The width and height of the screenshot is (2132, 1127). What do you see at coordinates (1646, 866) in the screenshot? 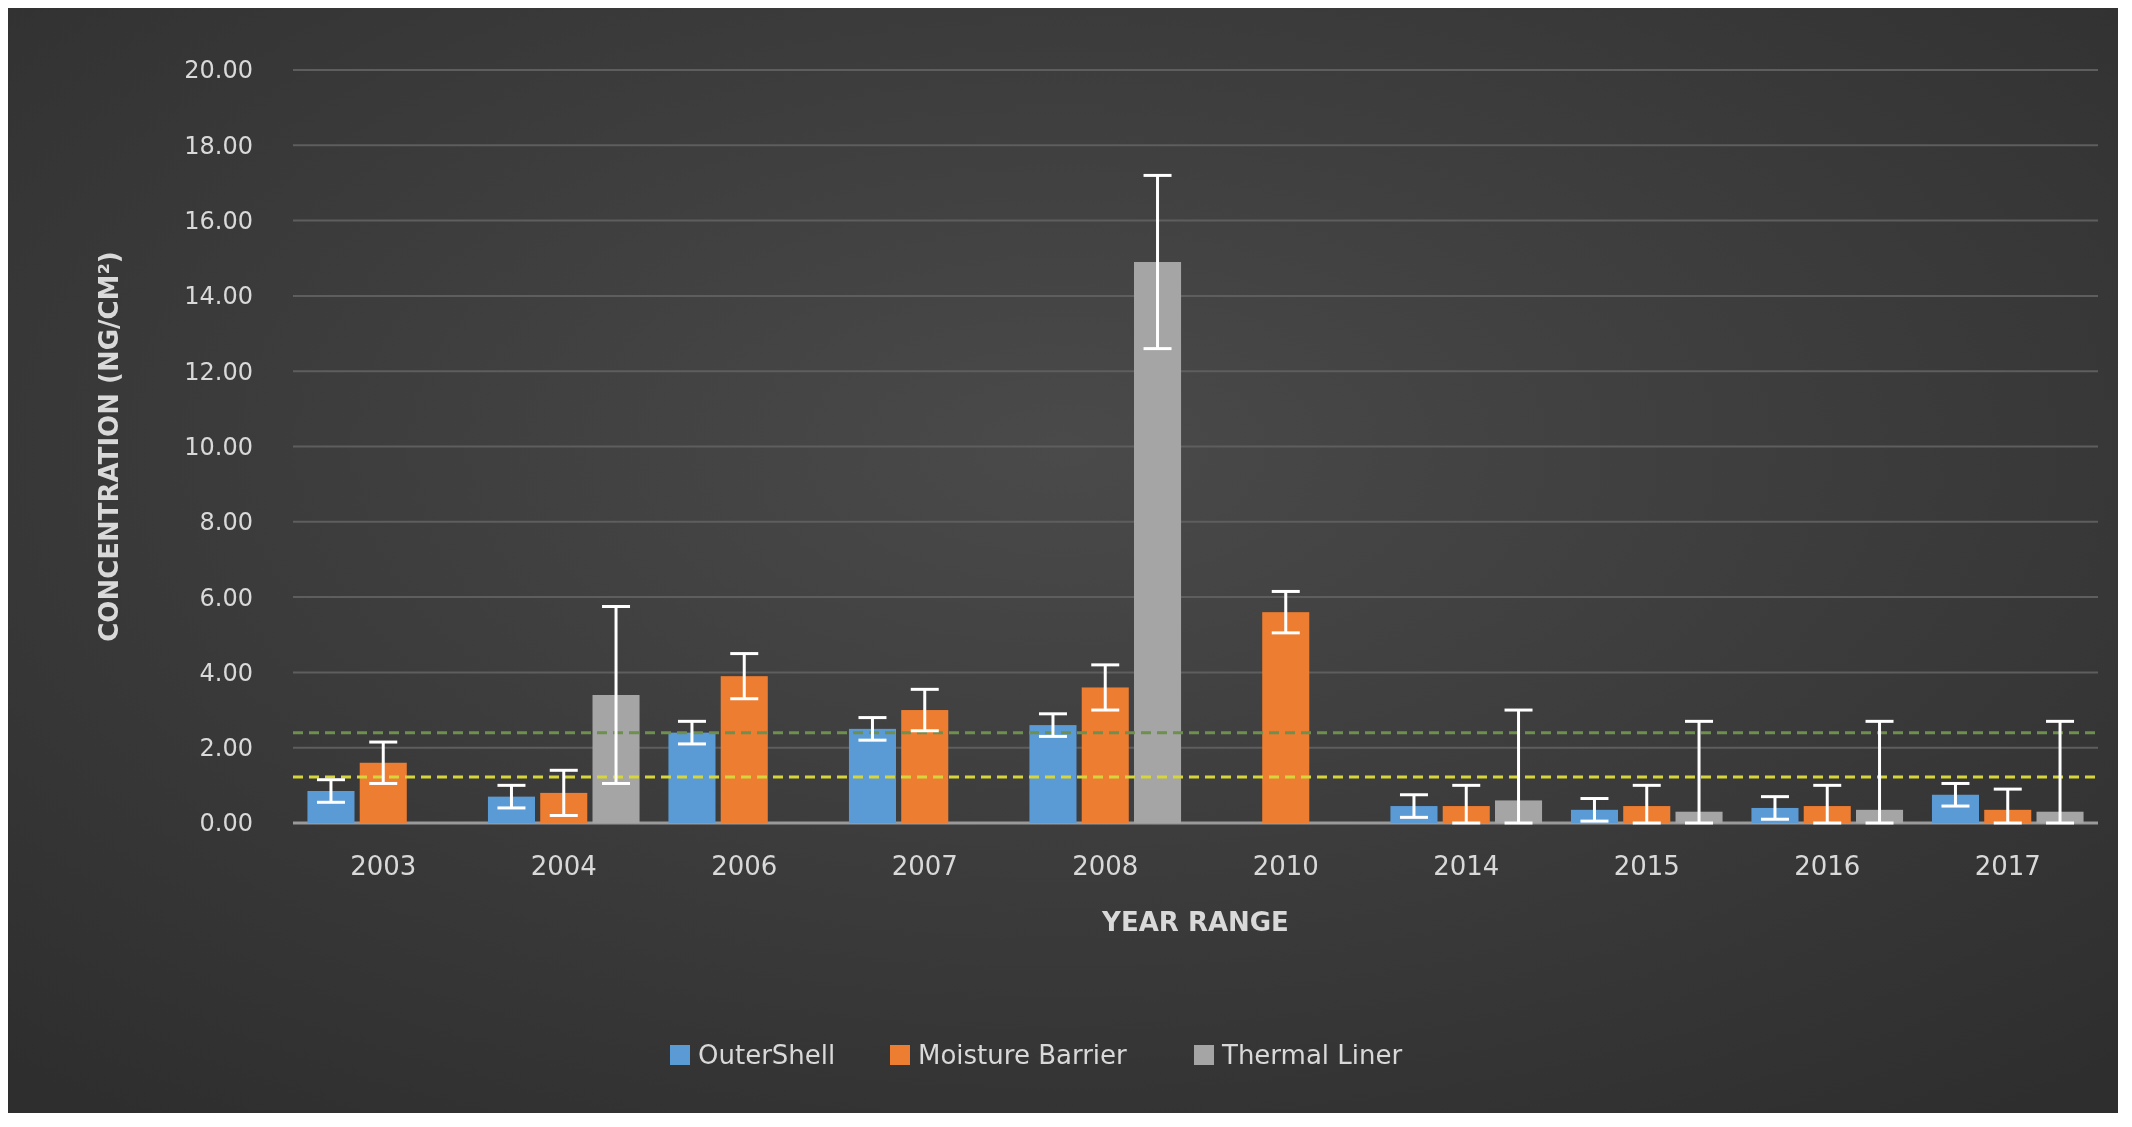
I see `x-tick-label: 2015` at bounding box center [1646, 866].